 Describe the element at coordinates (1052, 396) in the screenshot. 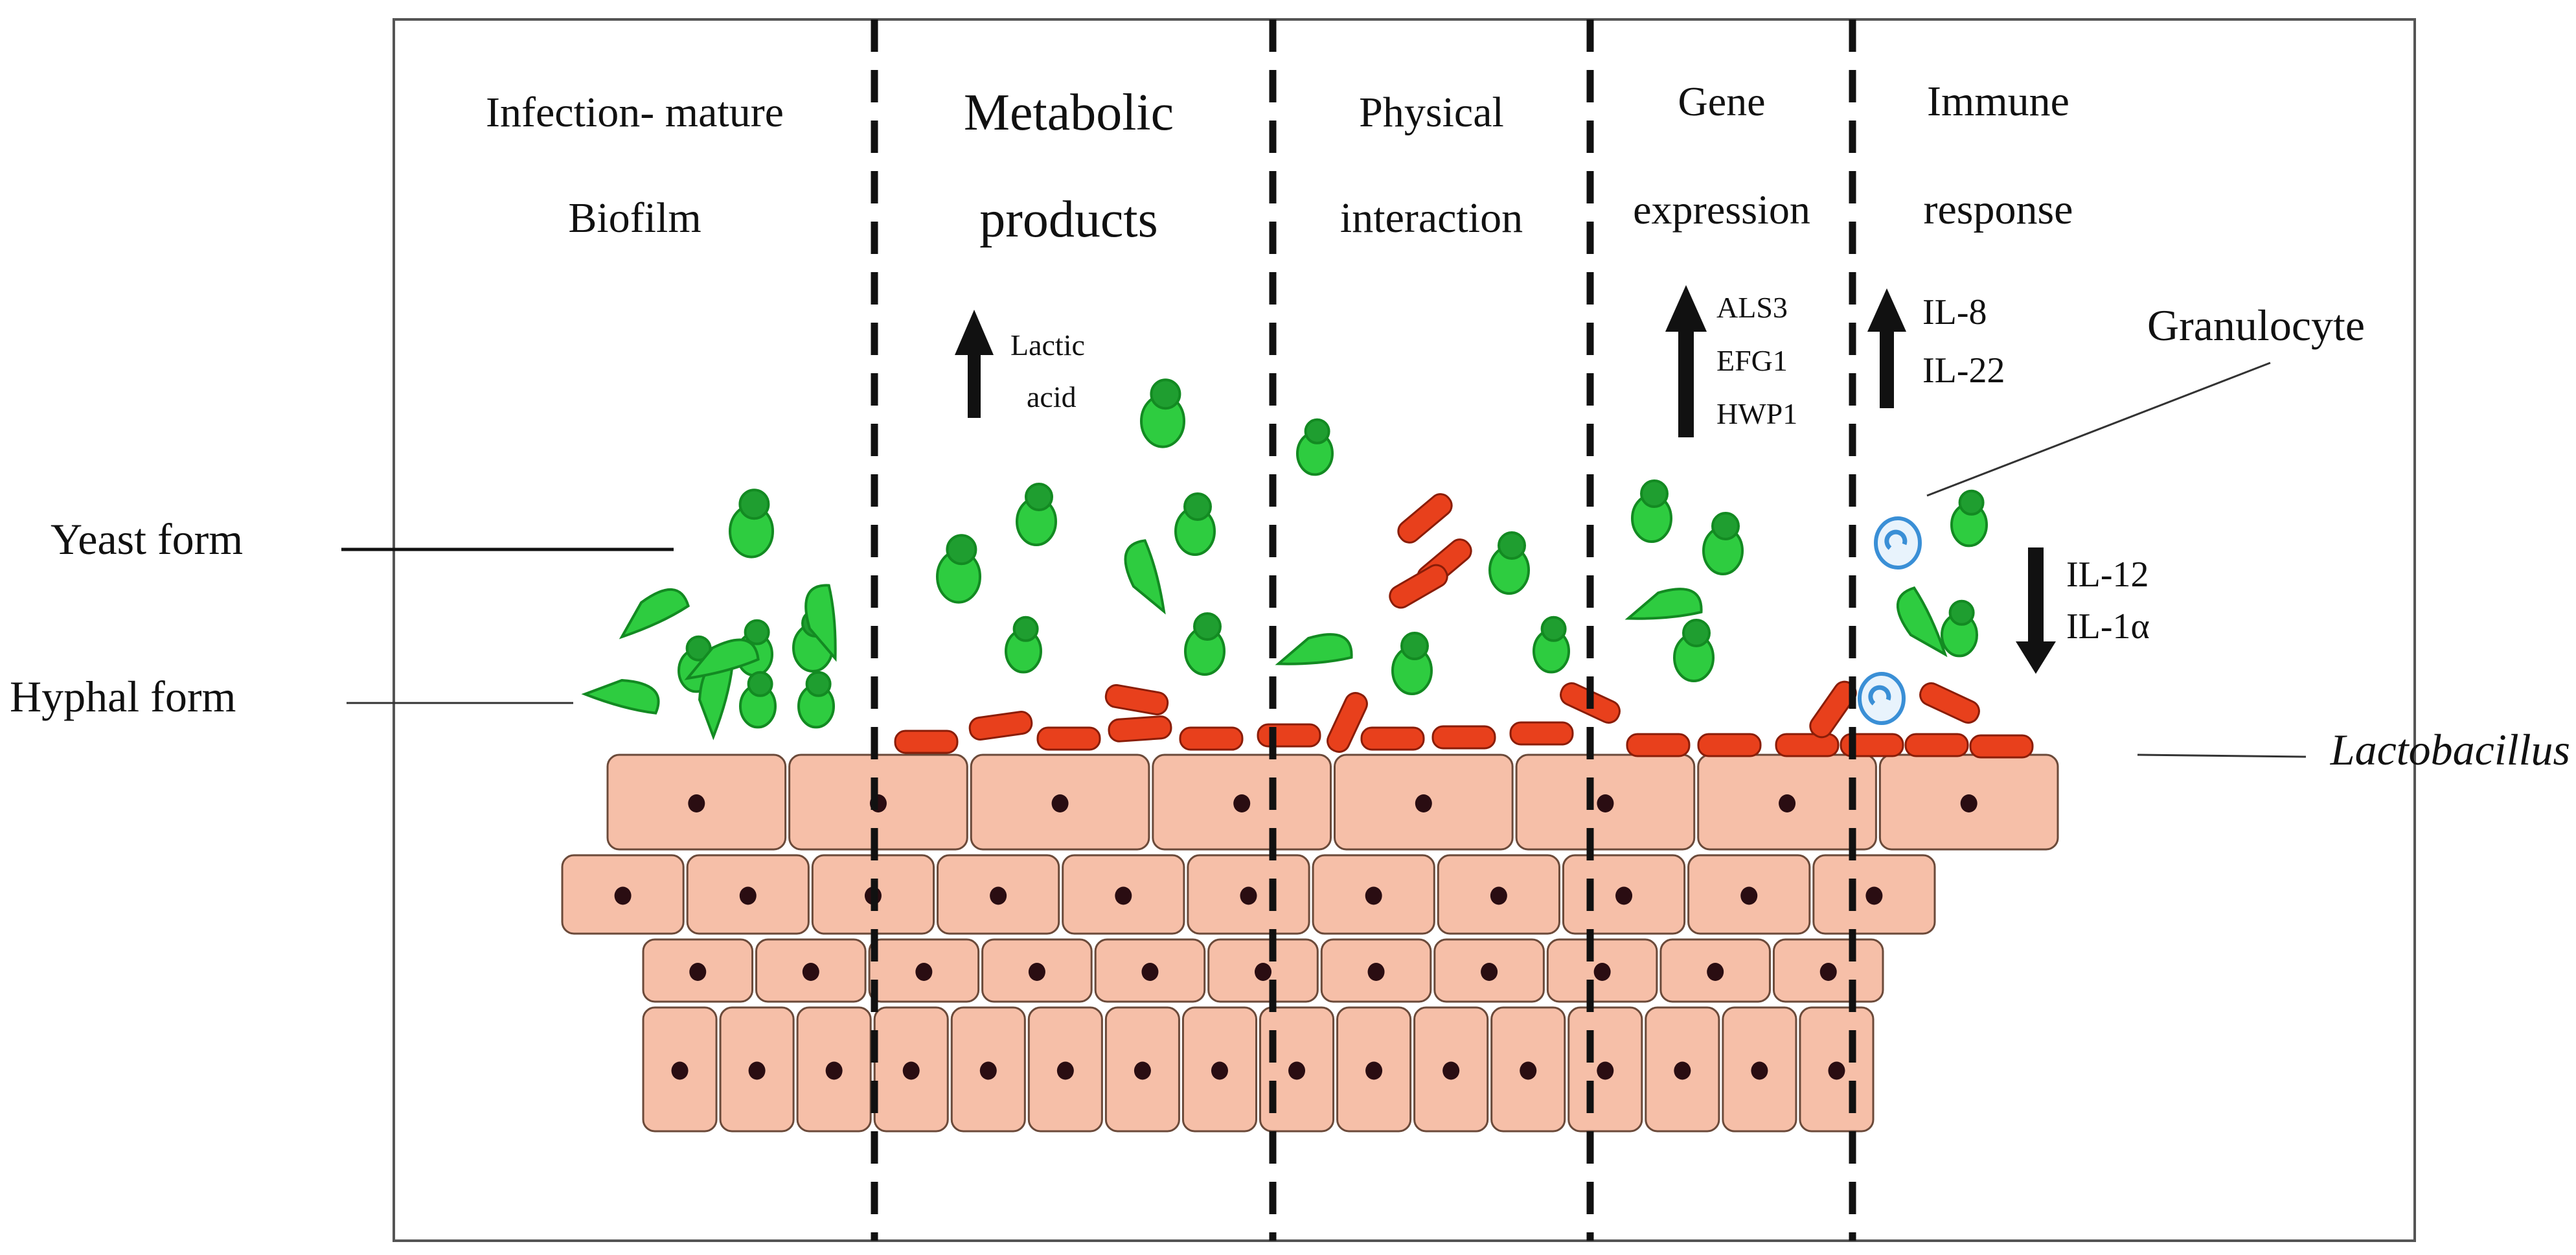

I see `lactic-acid-label-line2: acid` at that location.